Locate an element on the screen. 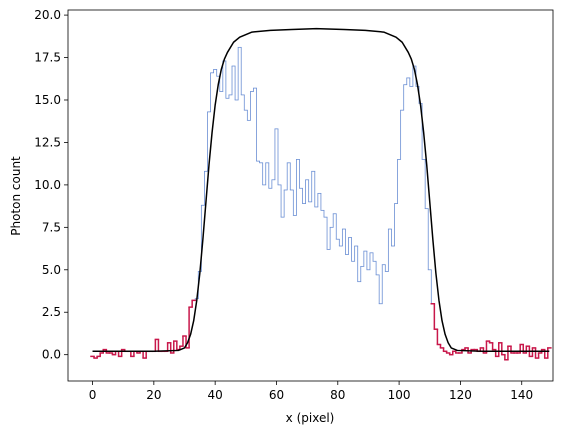  y-tick-label: 20.0 is located at coordinates (47, 15).